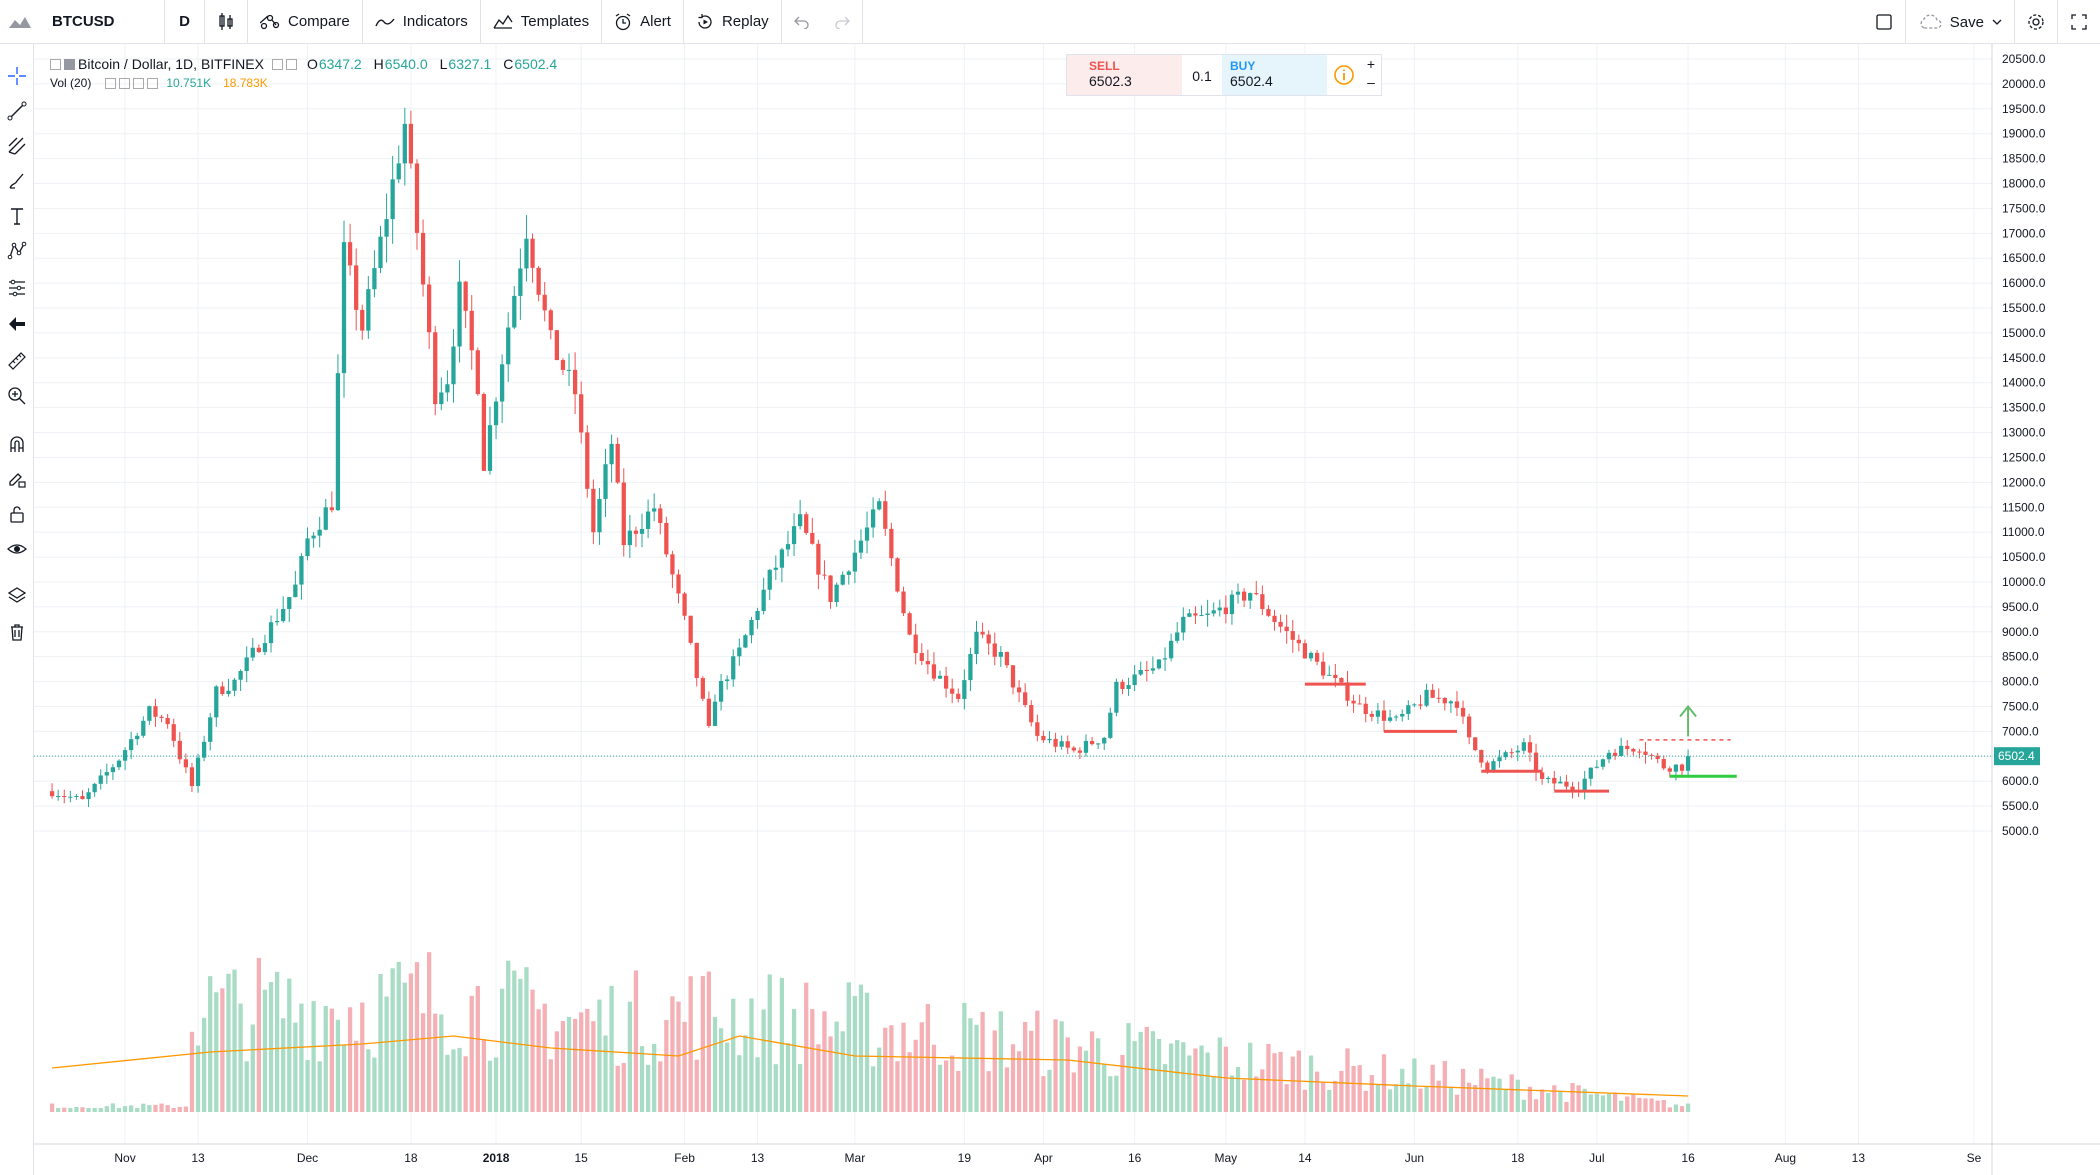 This screenshot has height=1175, width=2100. What do you see at coordinates (226, 22) in the screenshot?
I see `chart-style-button` at bounding box center [226, 22].